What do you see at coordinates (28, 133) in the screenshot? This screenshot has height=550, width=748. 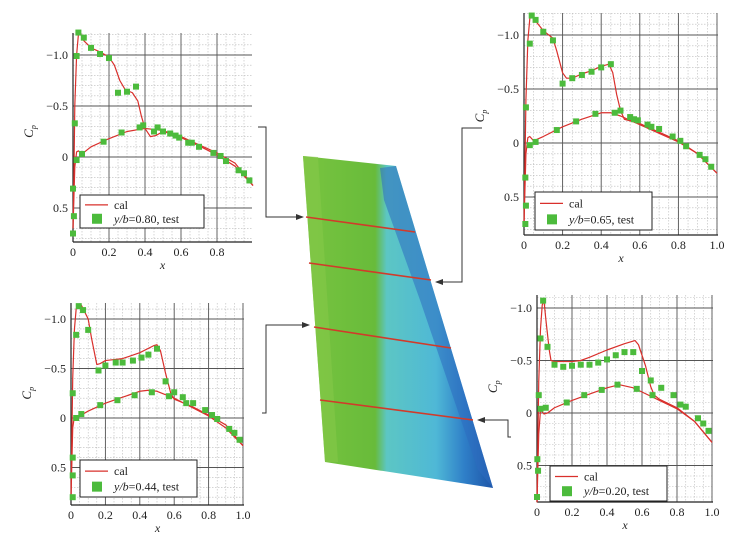 I see `y-axis-label-main: C` at bounding box center [28, 133].